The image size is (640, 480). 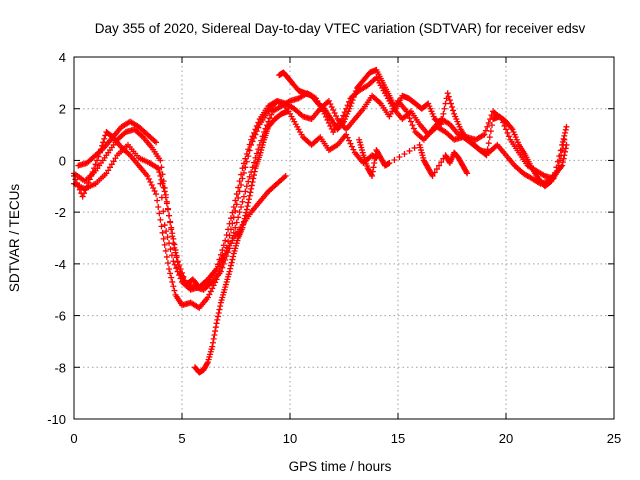 What do you see at coordinates (340, 466) in the screenshot?
I see `x-axis-label: GPS time / hours` at bounding box center [340, 466].